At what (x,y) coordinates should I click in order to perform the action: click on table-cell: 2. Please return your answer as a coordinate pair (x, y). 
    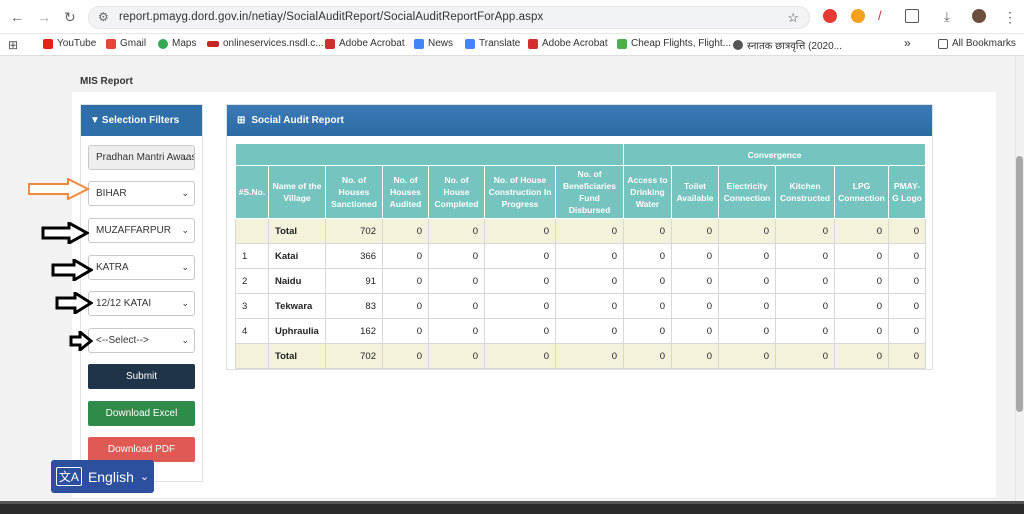
    Looking at the image, I should click on (252, 281).